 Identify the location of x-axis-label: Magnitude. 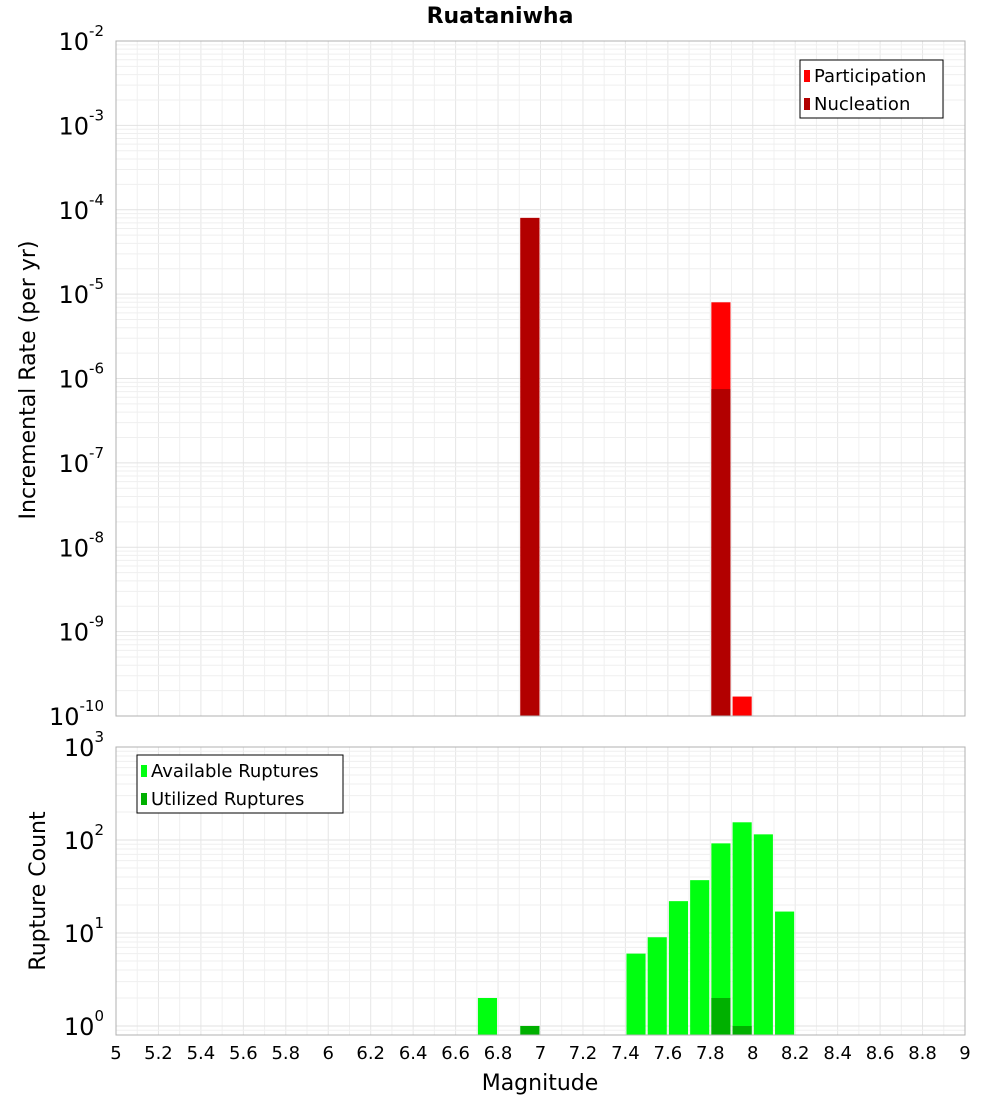
(540, 1083).